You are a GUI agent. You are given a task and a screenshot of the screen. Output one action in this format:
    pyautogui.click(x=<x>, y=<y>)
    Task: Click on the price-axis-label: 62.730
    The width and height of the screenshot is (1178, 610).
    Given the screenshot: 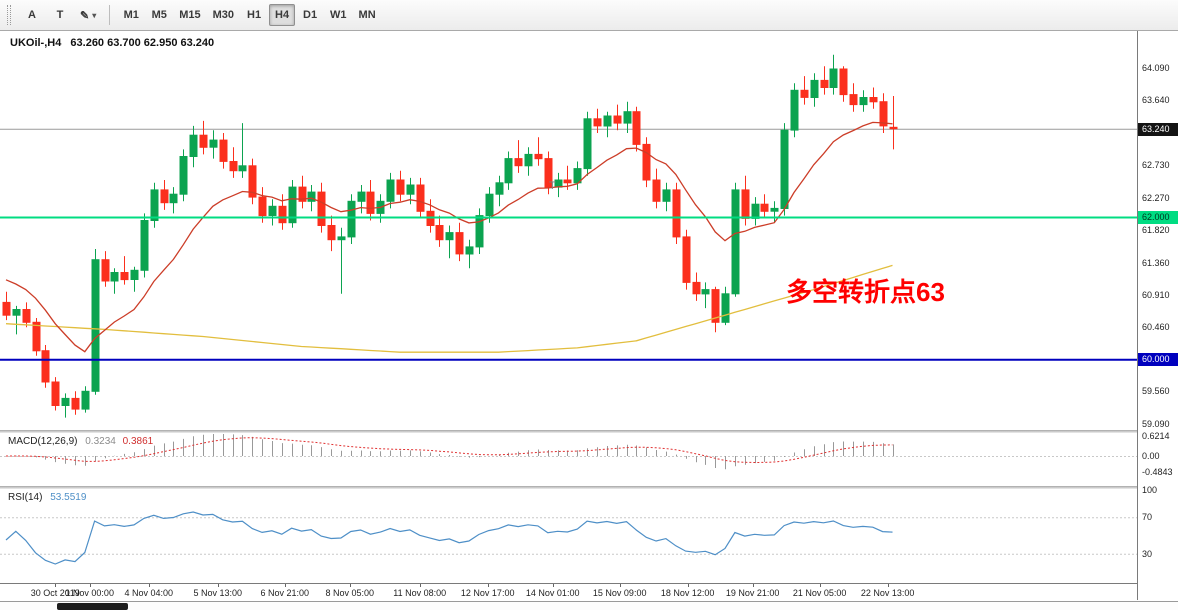 What is the action you would take?
    pyautogui.click(x=1156, y=165)
    